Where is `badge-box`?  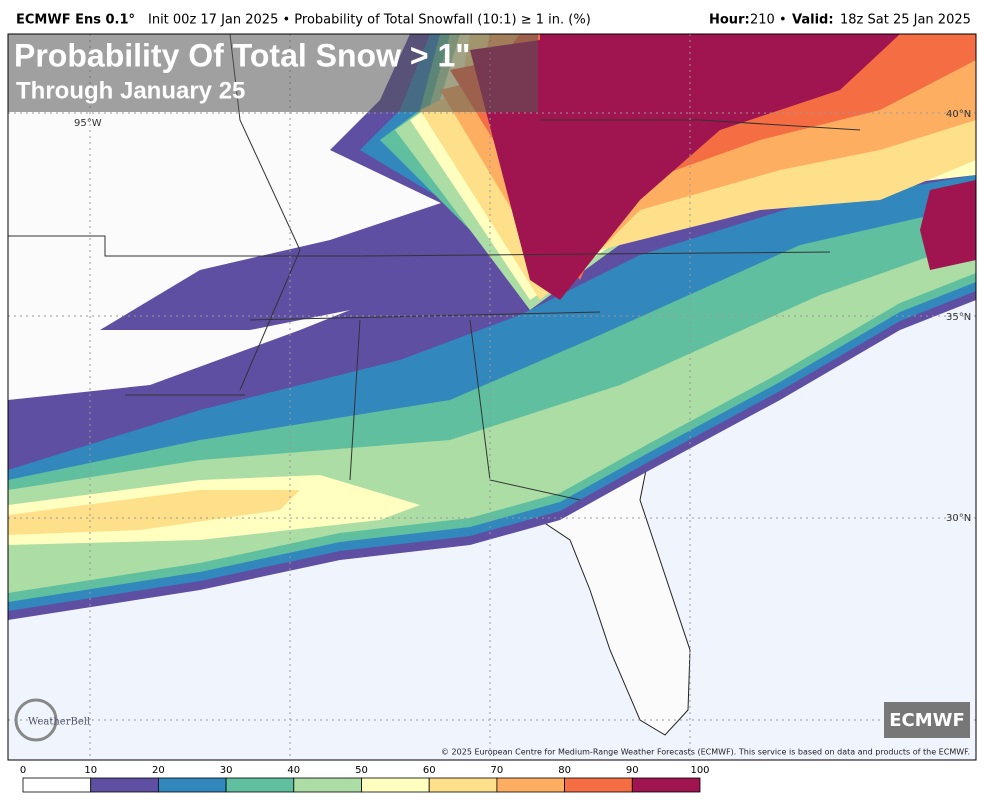
badge-box is located at coordinates (927, 720).